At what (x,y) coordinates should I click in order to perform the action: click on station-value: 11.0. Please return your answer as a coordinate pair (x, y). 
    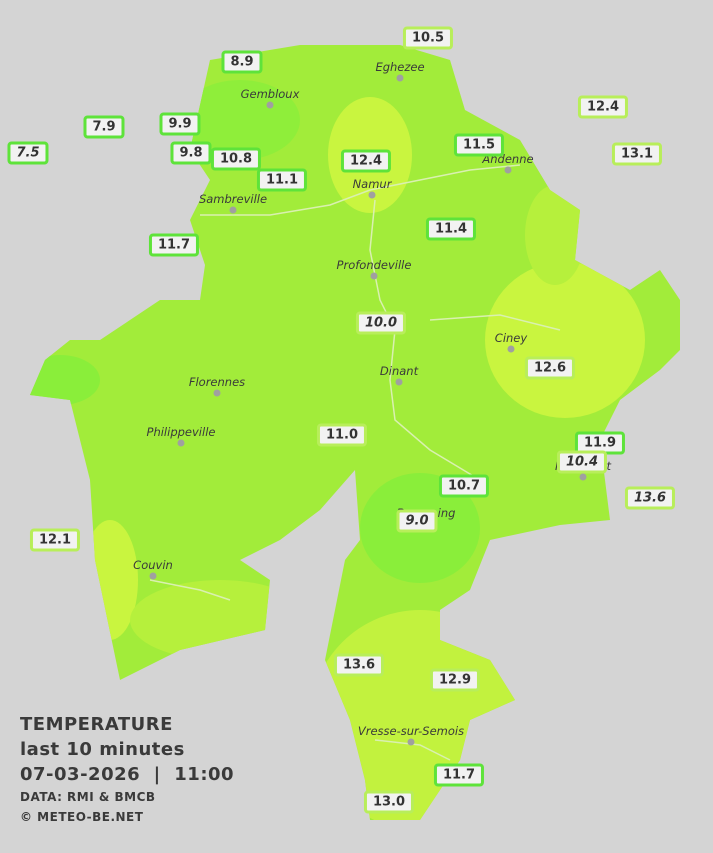
    Looking at the image, I should click on (342, 435).